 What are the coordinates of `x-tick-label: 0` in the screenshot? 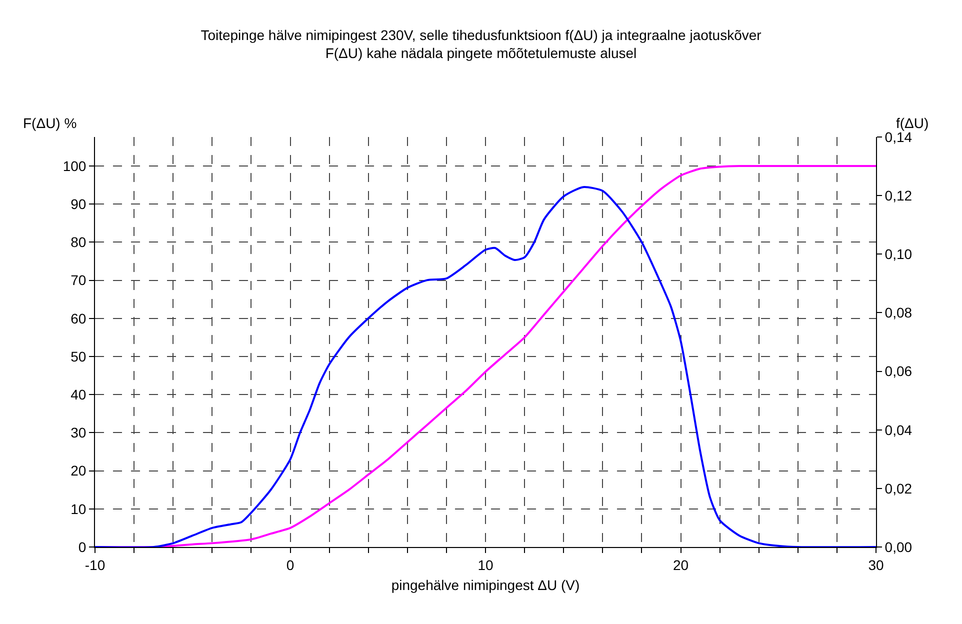 It's located at (290, 564).